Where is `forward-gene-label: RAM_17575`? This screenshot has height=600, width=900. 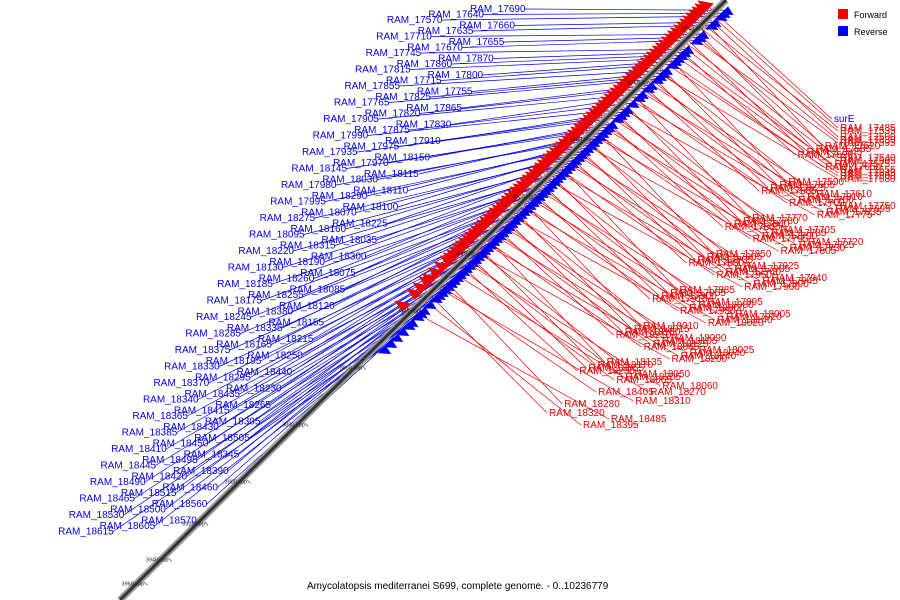
forward-gene-label: RAM_17575 is located at coordinates (862, 164).